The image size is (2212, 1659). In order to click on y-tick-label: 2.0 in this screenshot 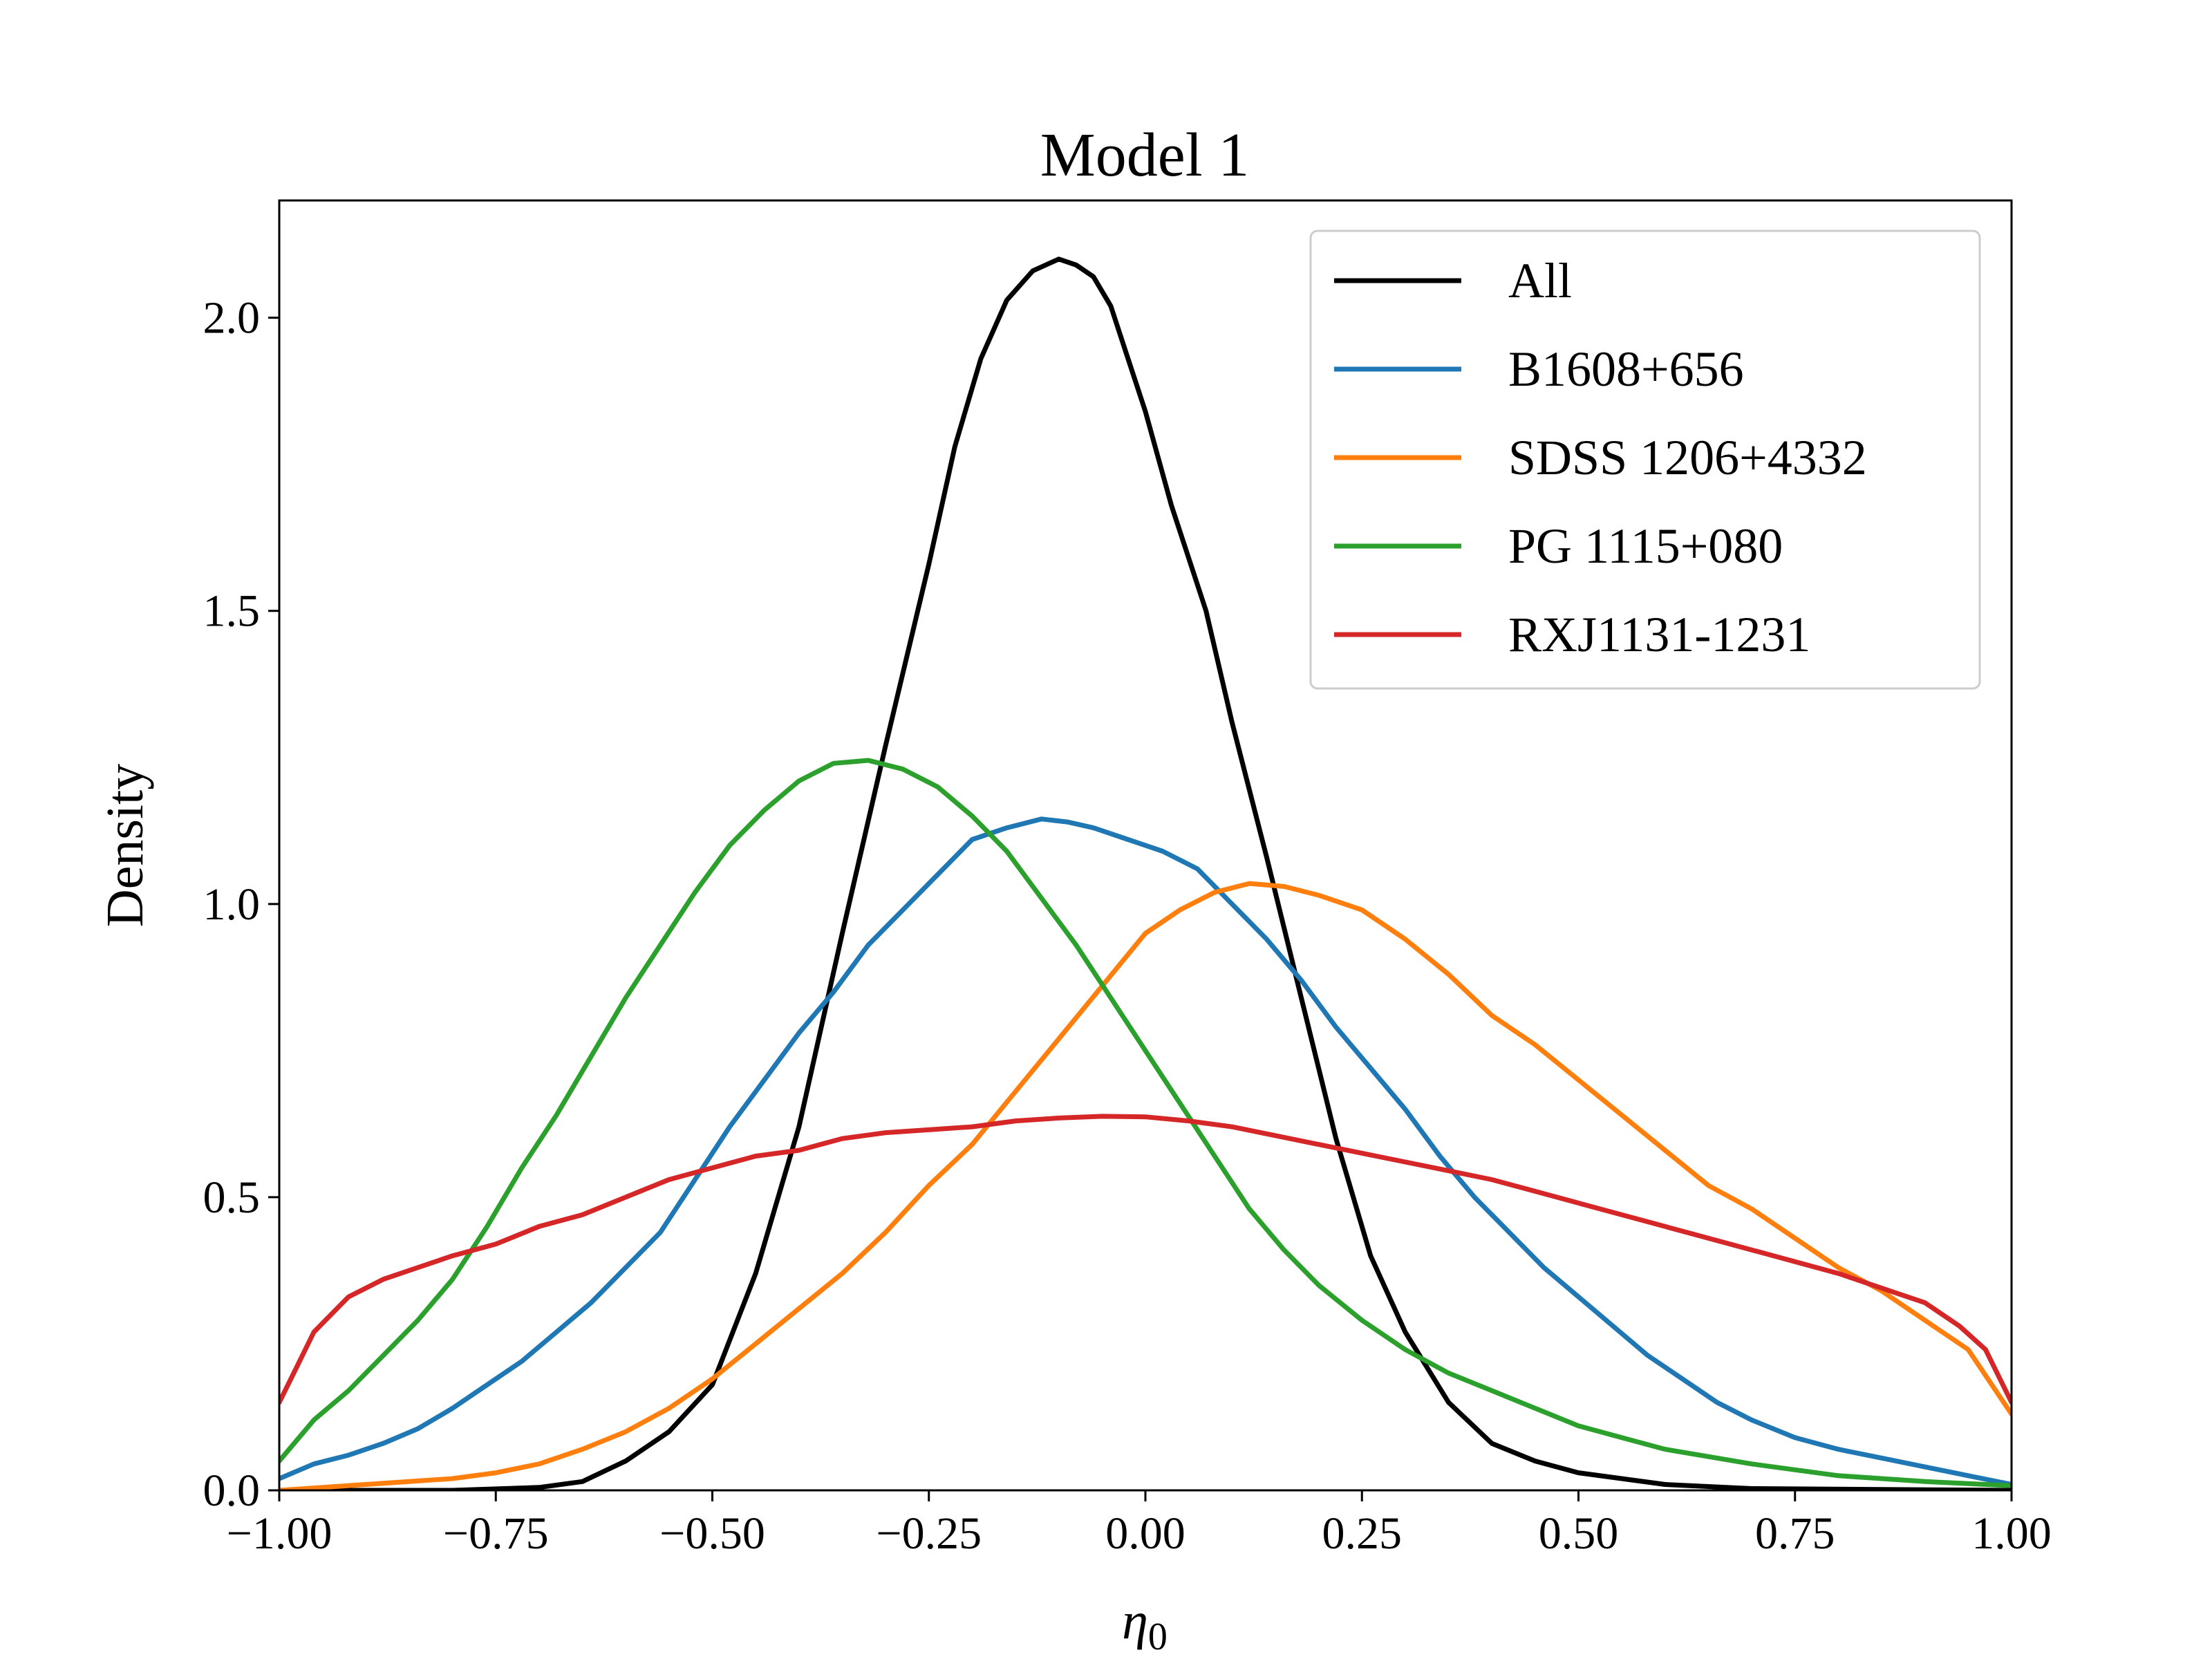, I will do `click(232, 318)`.